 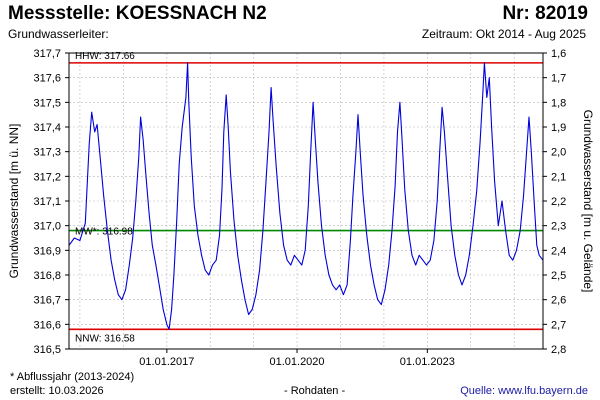 I want to click on y-tick-label: 316,8, so click(x=47, y=276).